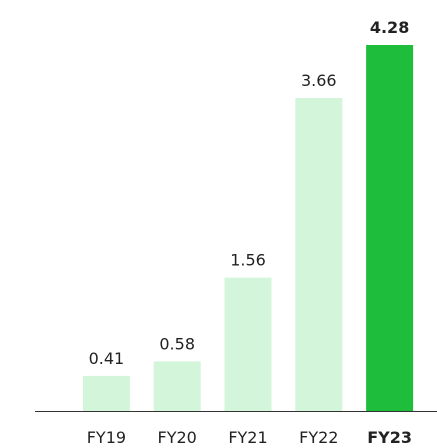  I want to click on x-tick-label: FY21, so click(247, 437).